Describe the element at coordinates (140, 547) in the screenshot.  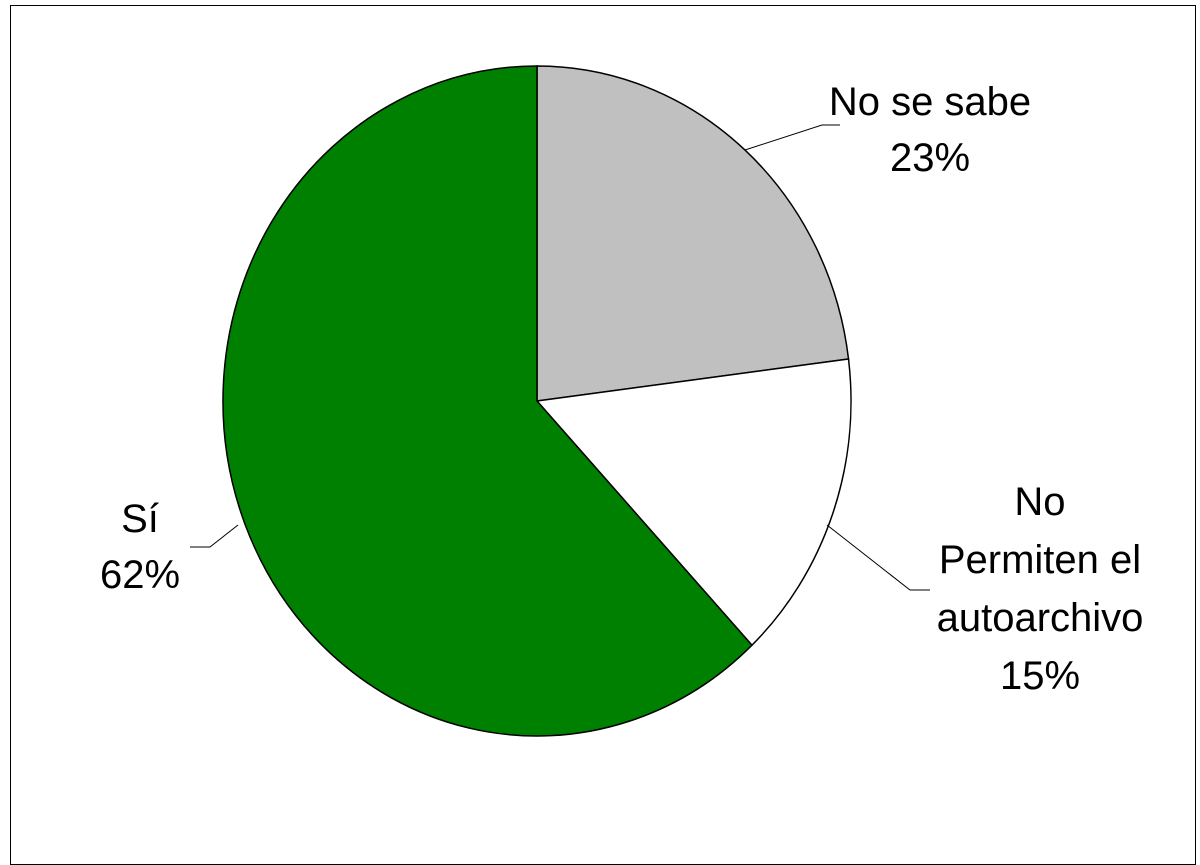
I see `slice-label-si: Sí 62%` at that location.